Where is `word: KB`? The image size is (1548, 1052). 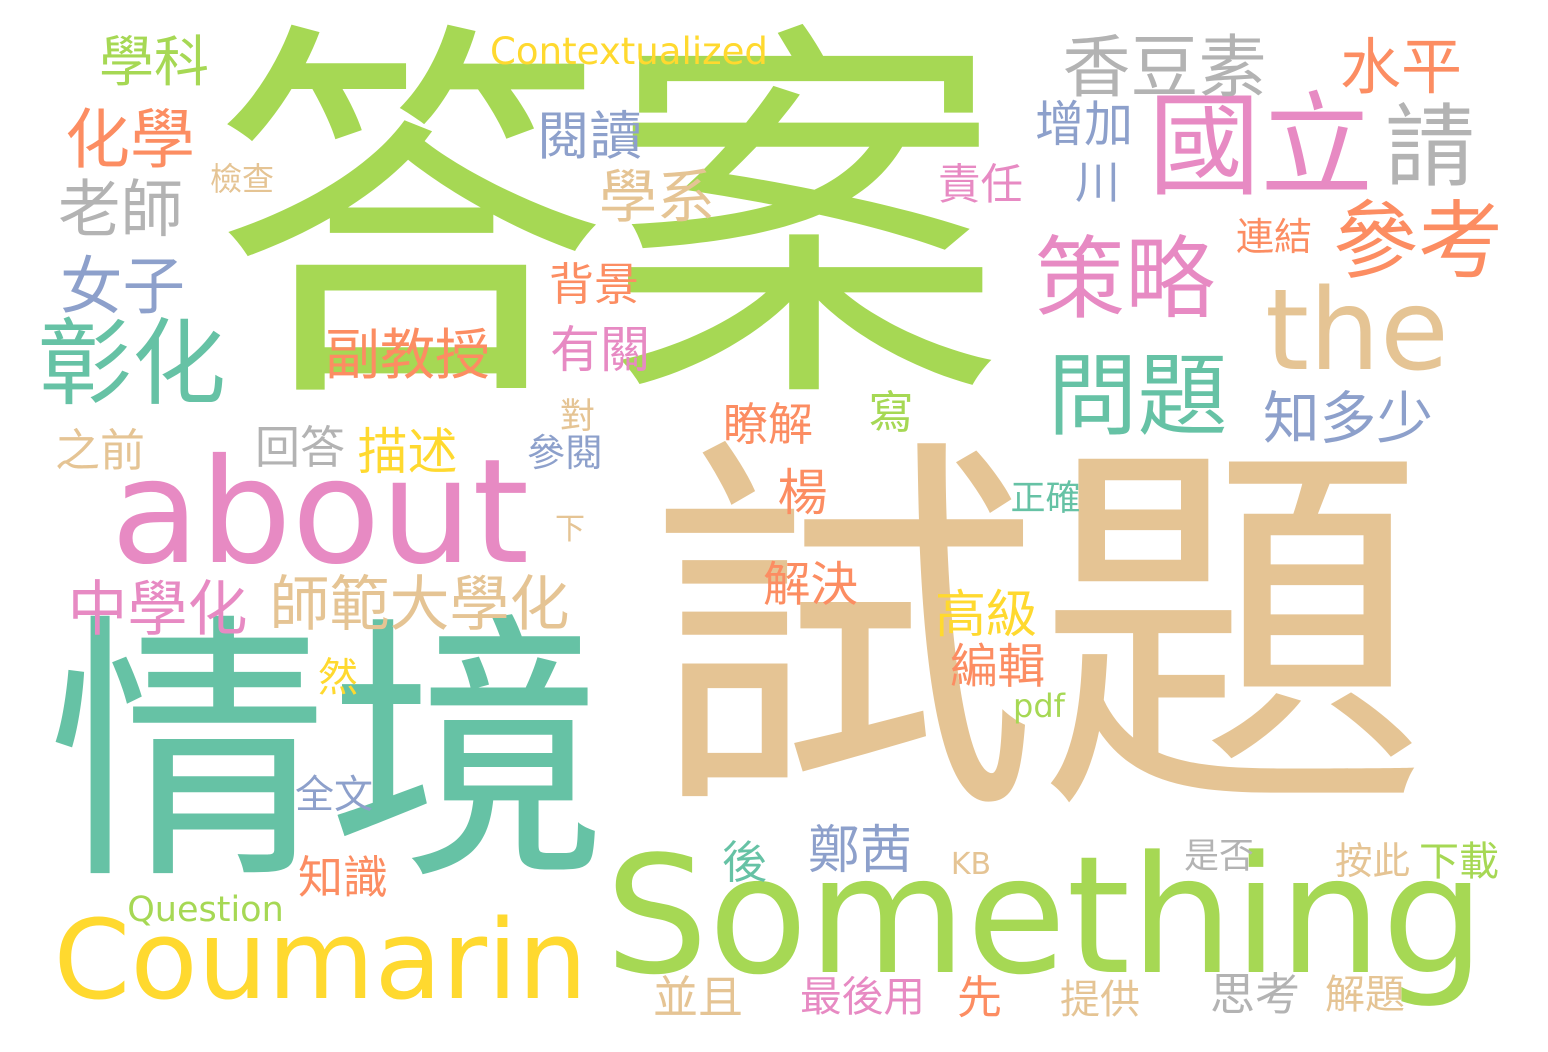
word: KB is located at coordinates (971, 864).